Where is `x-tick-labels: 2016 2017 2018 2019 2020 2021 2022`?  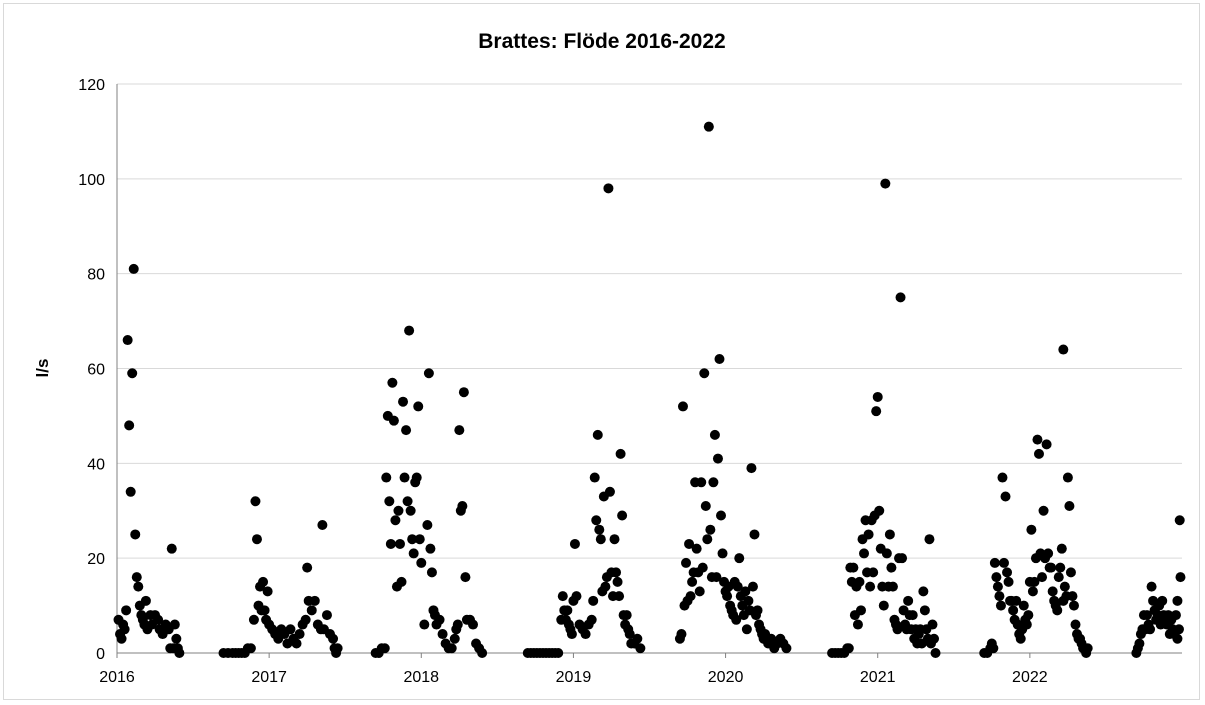
x-tick-labels: 2016 2017 2018 2019 2020 2021 2022 is located at coordinates (573, 677).